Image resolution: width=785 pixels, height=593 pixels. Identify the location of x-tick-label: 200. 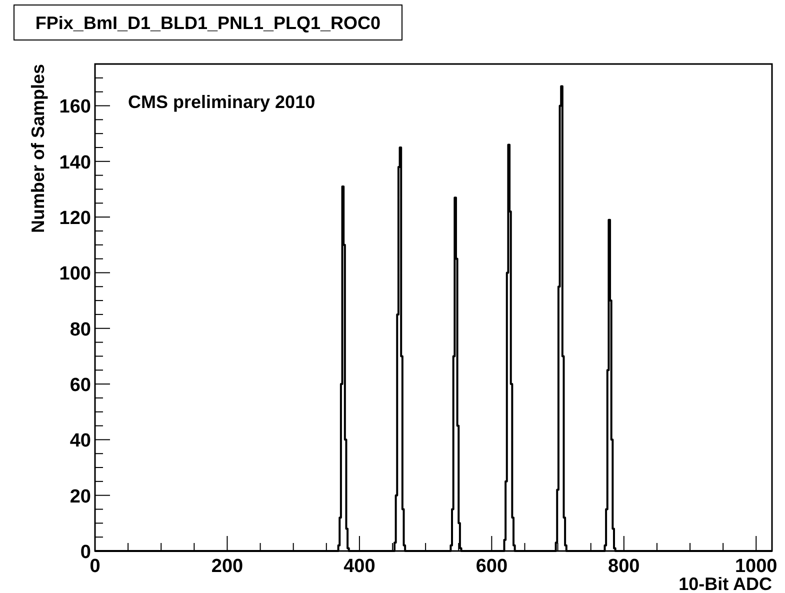
(227, 566).